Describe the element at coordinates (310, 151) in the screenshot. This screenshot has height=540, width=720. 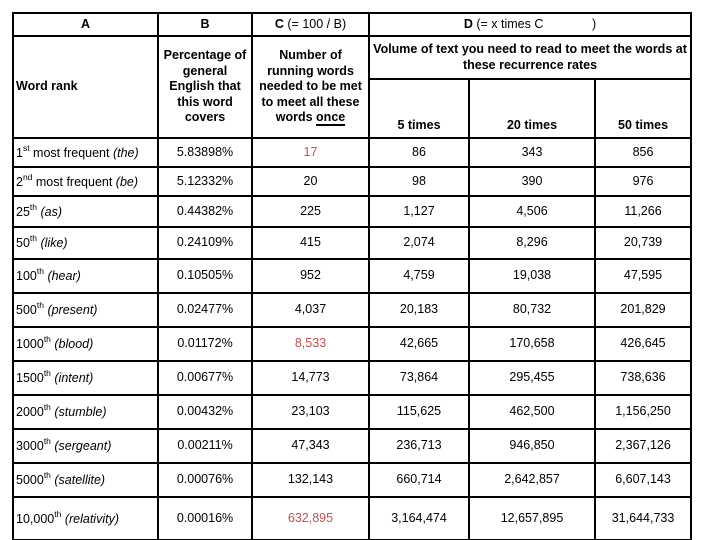
I see `running-words-value: 17` at that location.